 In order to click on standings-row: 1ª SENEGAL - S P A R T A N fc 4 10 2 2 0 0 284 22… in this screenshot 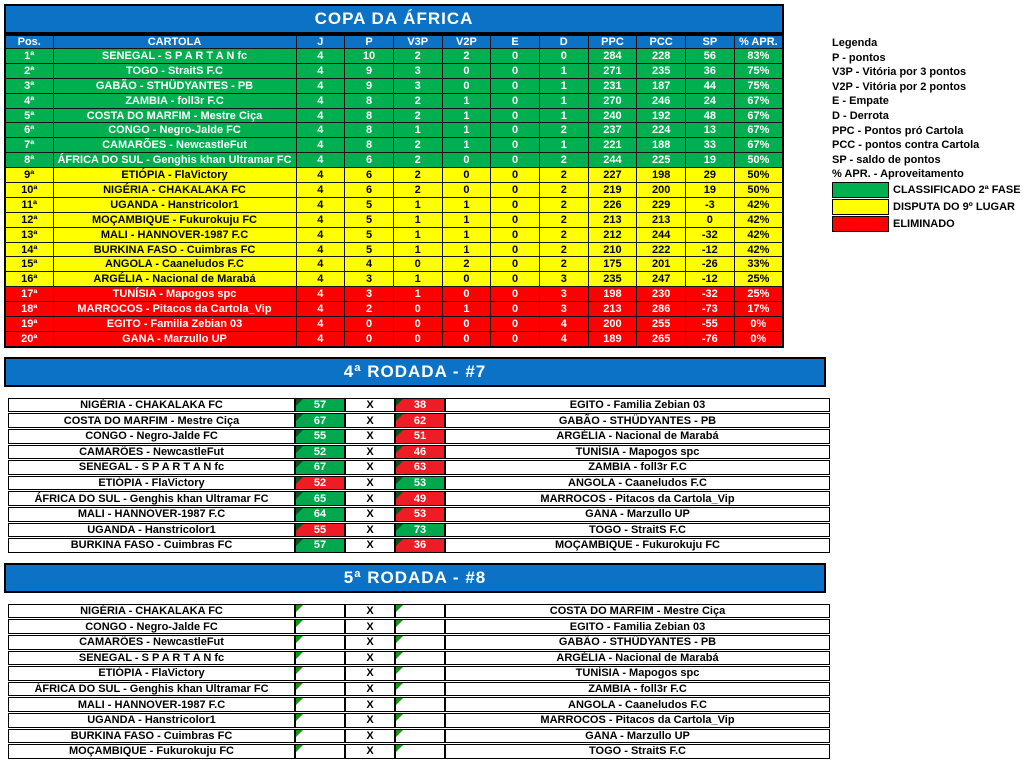, I will do `click(394, 56)`.